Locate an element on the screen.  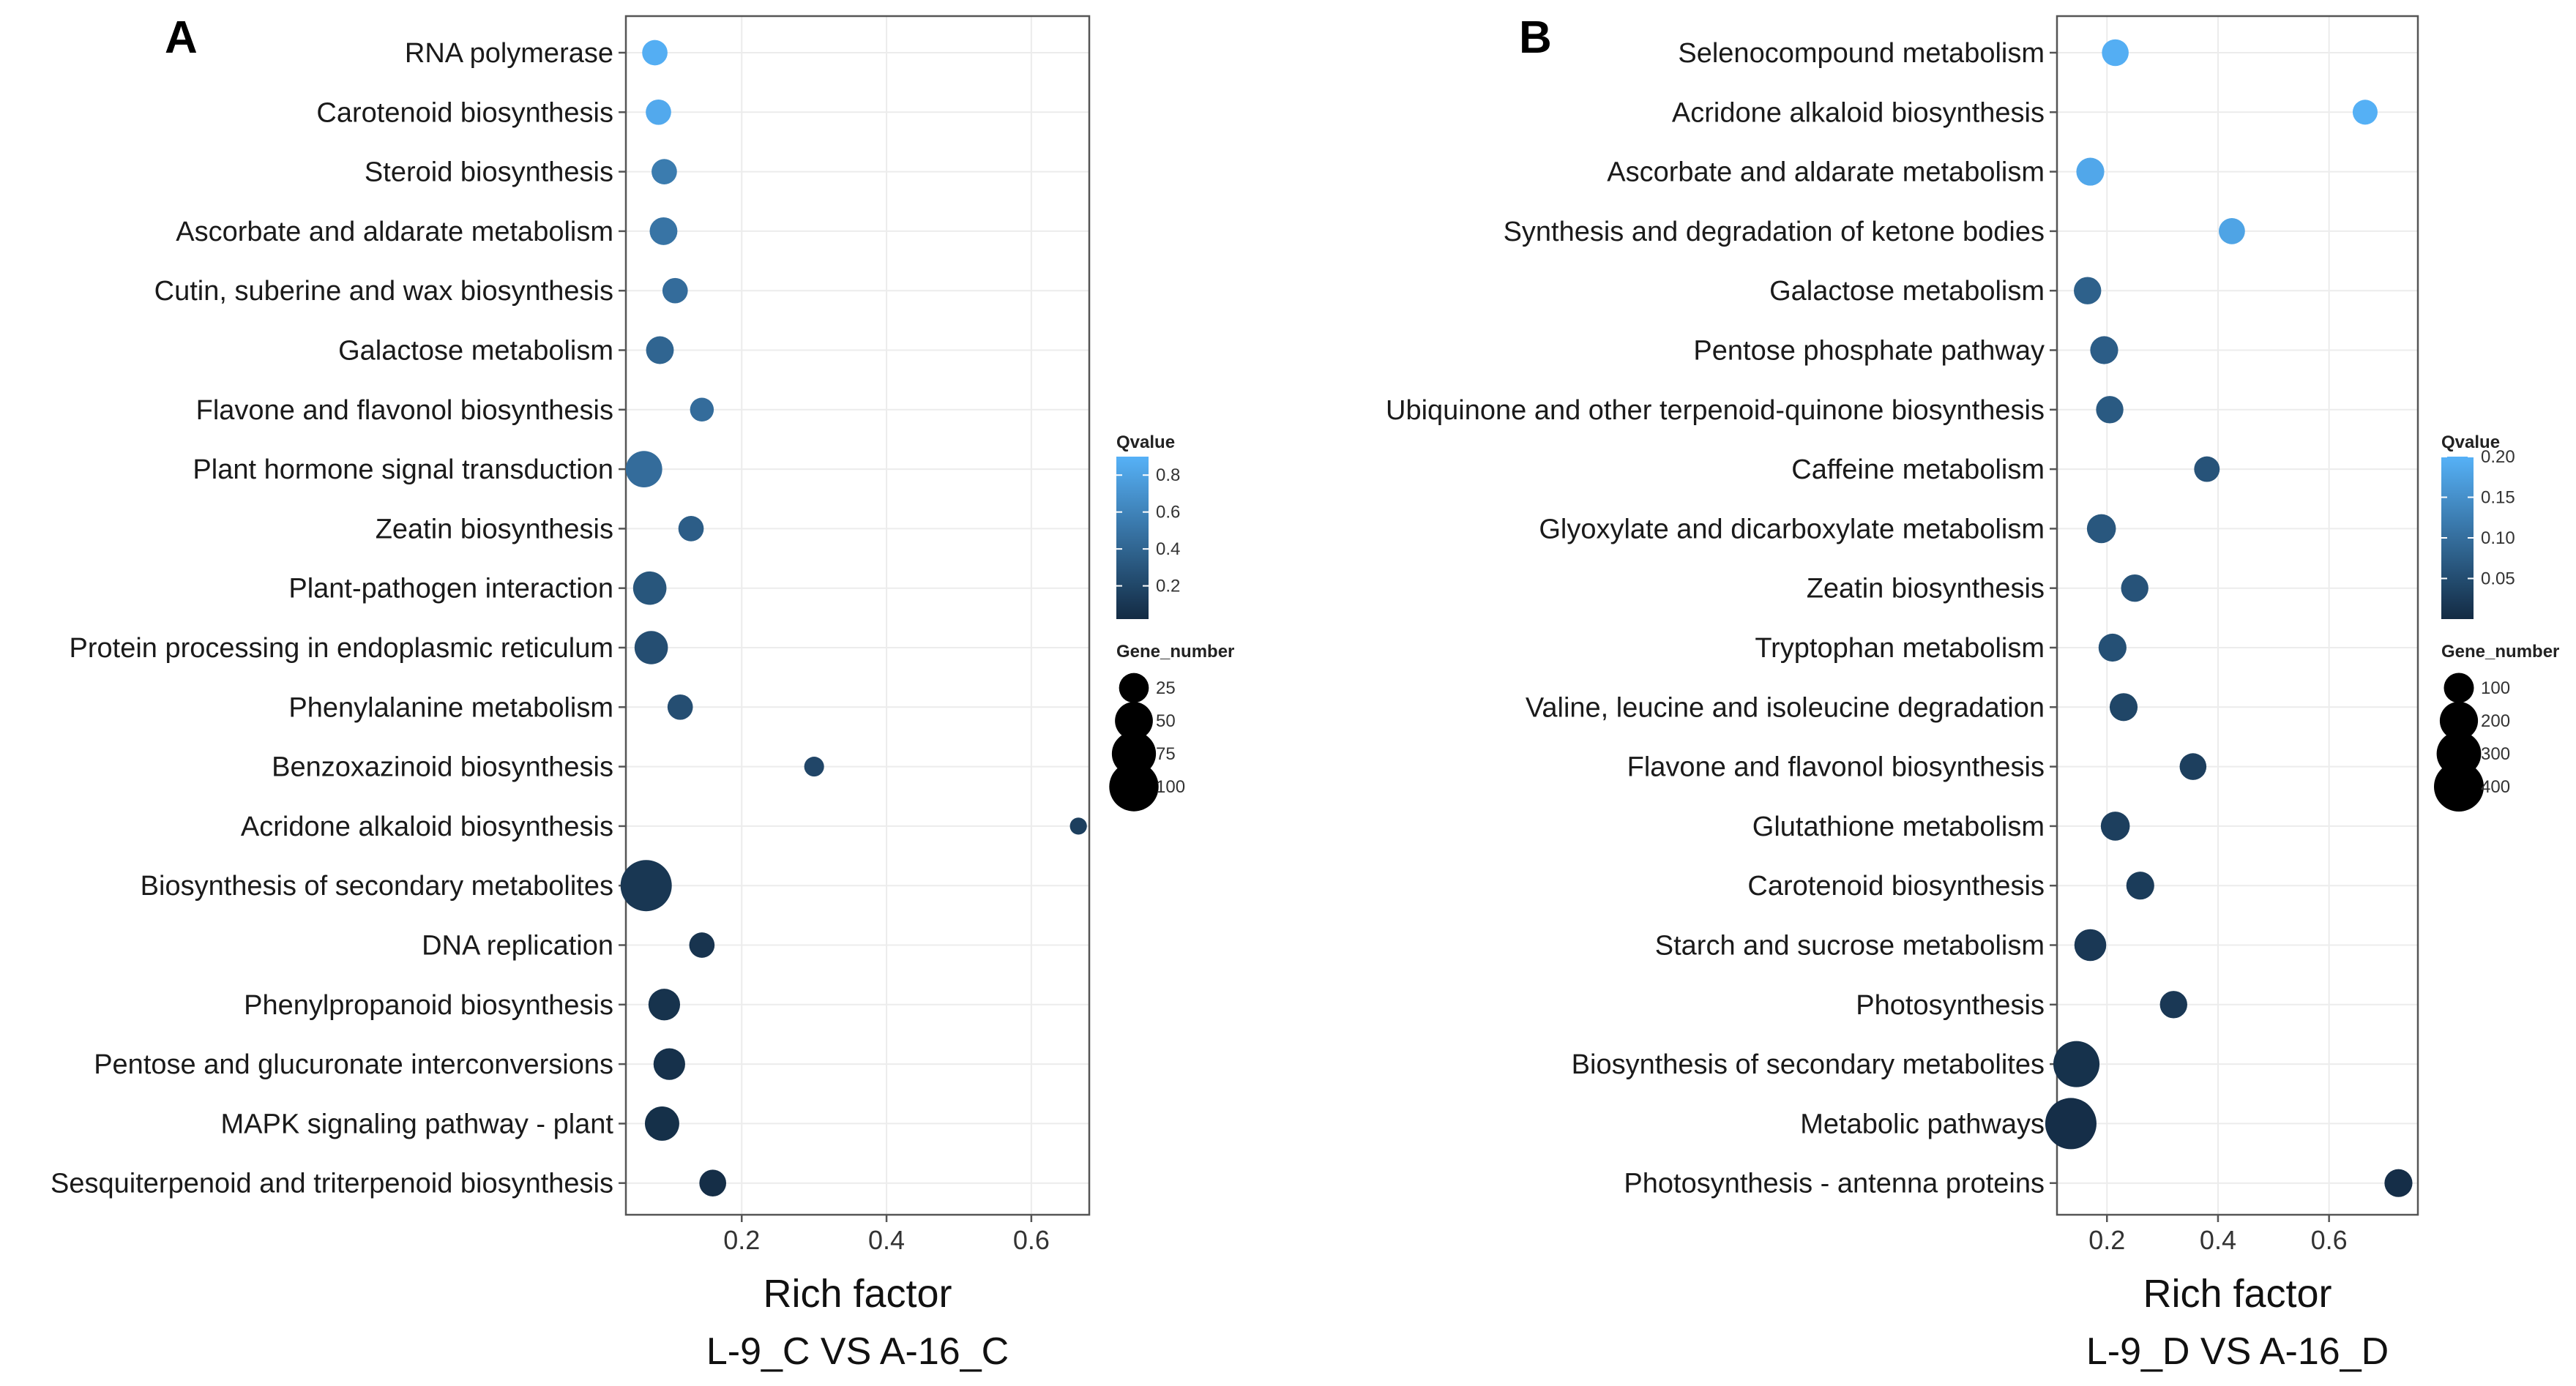
colorbar-tick-label: 0.6 is located at coordinates (1168, 512).